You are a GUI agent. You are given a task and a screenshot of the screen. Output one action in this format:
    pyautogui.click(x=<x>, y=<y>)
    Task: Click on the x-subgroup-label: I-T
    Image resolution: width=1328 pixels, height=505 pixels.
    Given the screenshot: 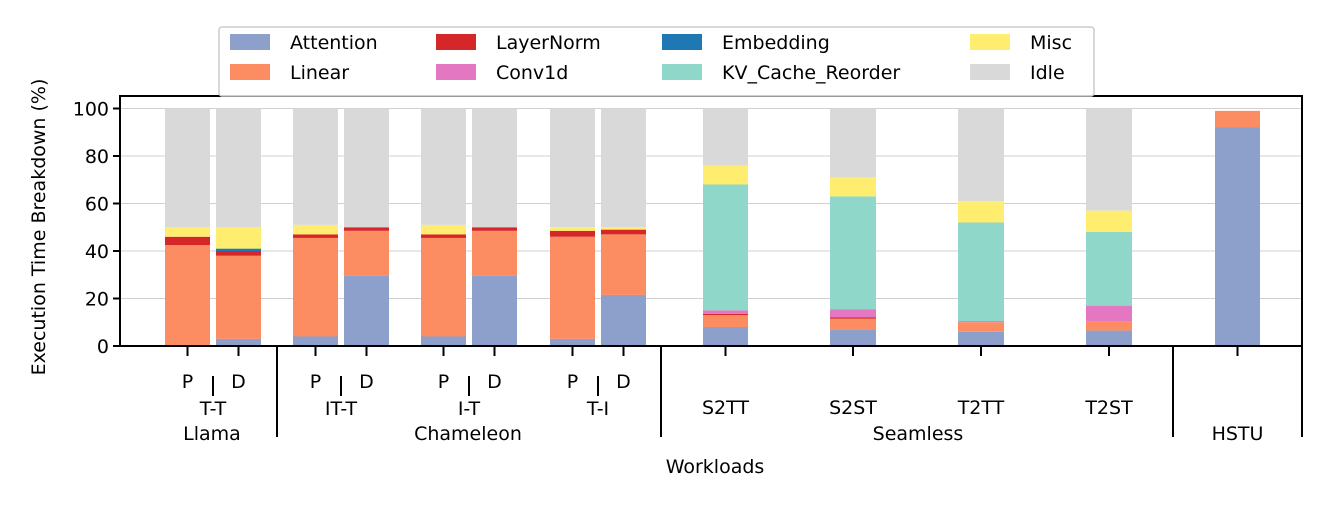 What is the action you would take?
    pyautogui.click(x=469, y=409)
    